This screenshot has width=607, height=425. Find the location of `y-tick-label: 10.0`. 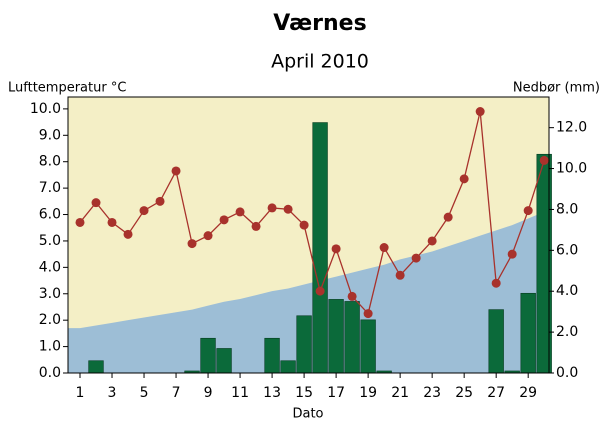

y-tick-label: 10.0 is located at coordinates (45, 109).